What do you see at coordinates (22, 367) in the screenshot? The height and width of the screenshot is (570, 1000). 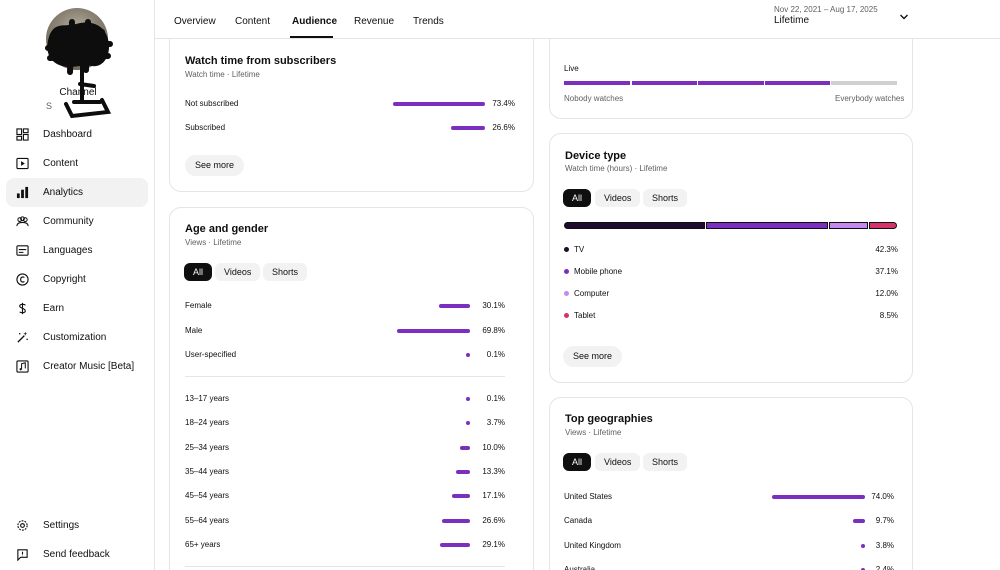 I see `creator-music-icon` at bounding box center [22, 367].